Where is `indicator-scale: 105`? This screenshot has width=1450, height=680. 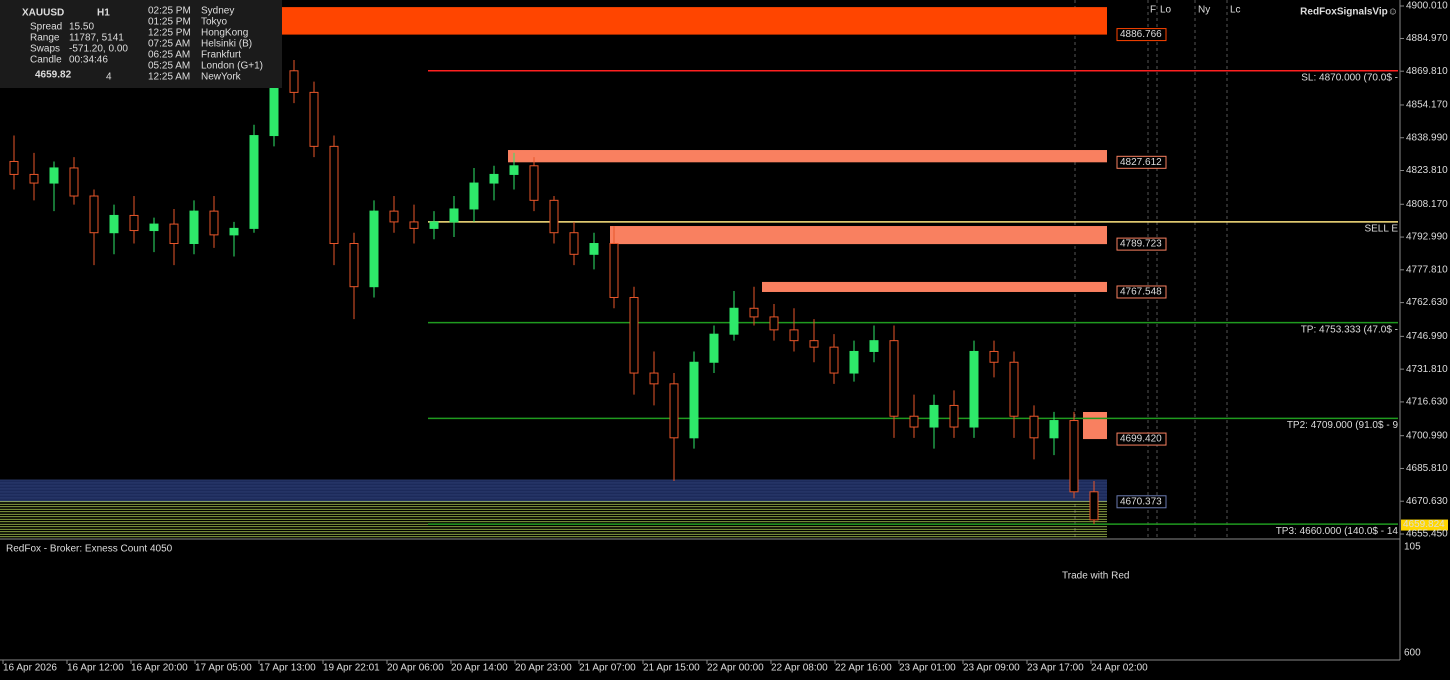
indicator-scale: 105 is located at coordinates (1412, 547).